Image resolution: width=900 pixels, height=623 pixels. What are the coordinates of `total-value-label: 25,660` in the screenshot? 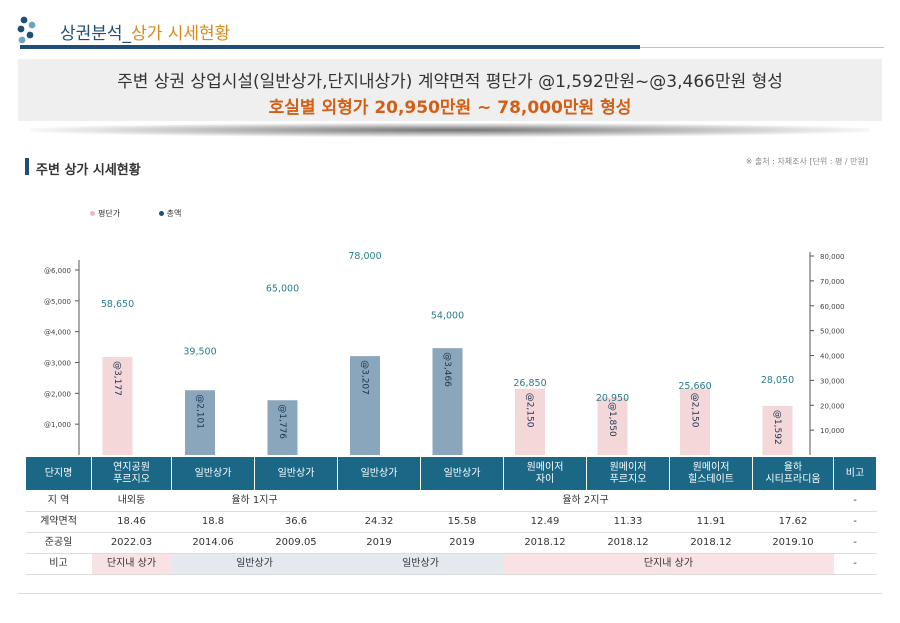 It's located at (694, 386).